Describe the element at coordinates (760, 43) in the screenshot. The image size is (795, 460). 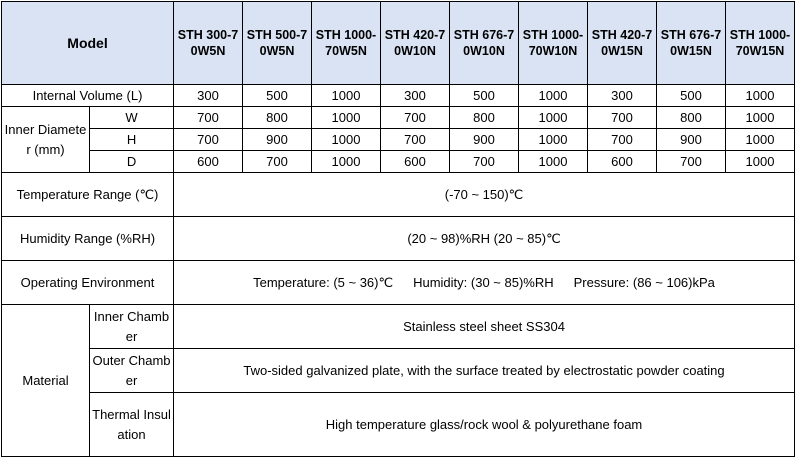
I see `model-header: STH 1000-70W15N` at that location.